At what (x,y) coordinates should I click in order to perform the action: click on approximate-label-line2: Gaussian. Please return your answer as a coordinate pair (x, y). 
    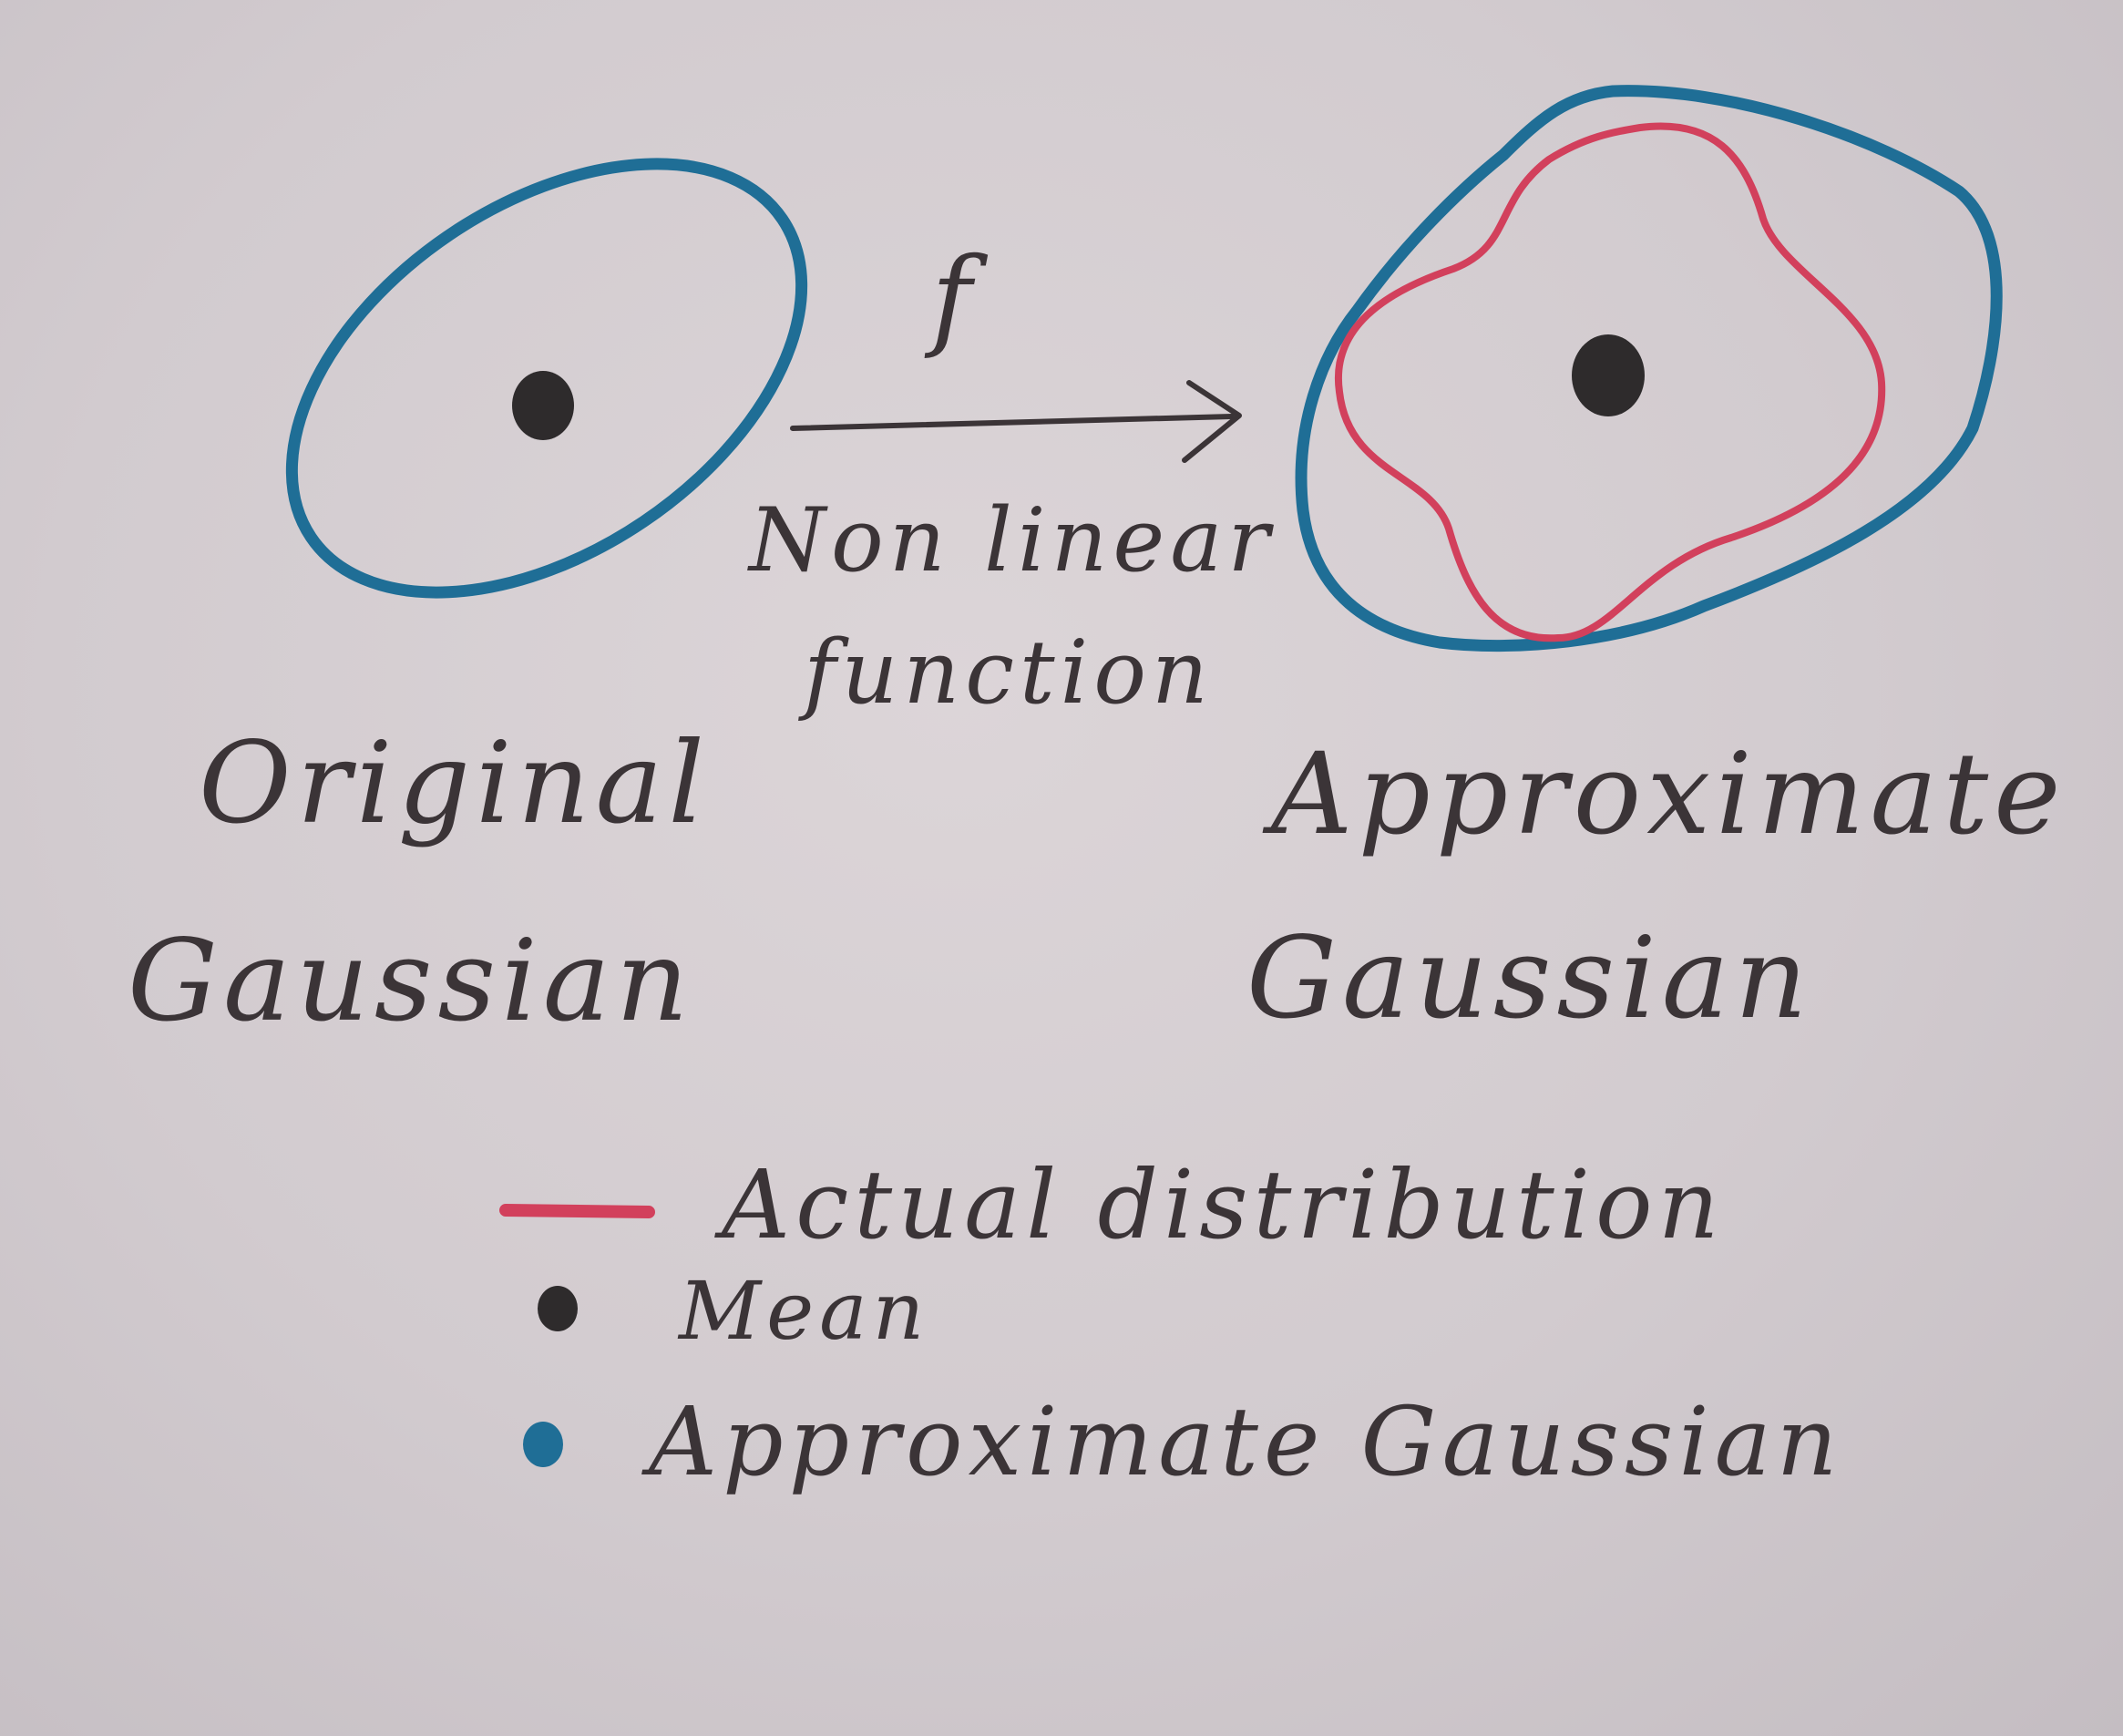
    Looking at the image, I should click on (1529, 978).